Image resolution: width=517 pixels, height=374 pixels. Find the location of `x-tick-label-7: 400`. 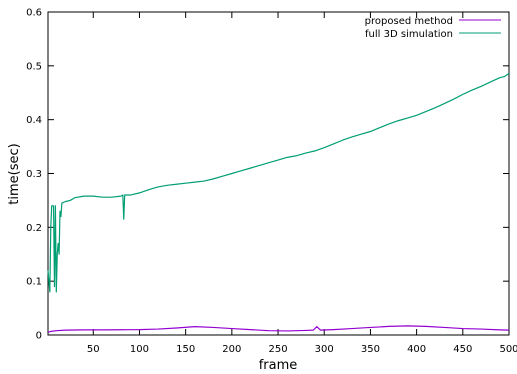

x-tick-label-7: 400 is located at coordinates (416, 349).